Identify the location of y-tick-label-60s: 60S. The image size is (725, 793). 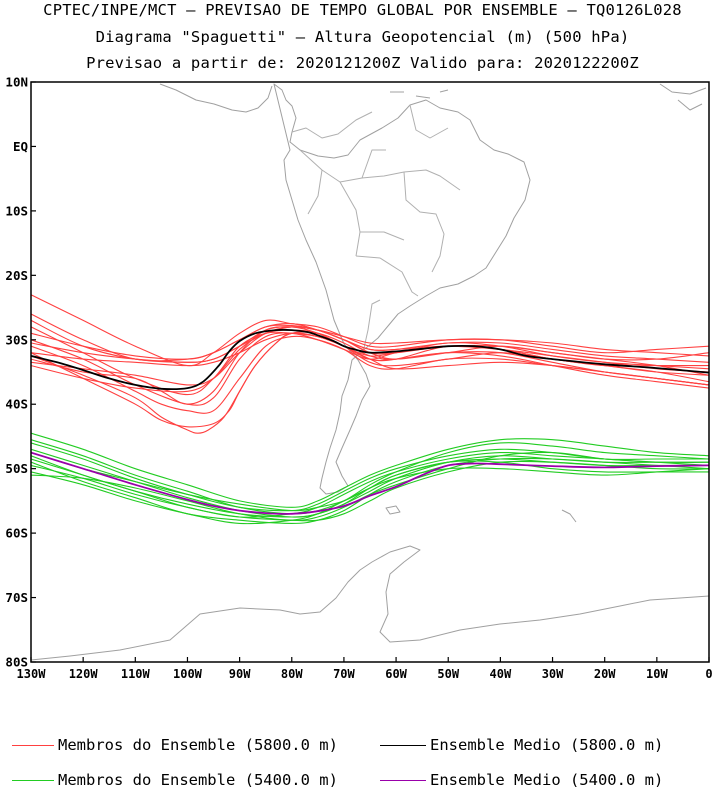
(16, 533).